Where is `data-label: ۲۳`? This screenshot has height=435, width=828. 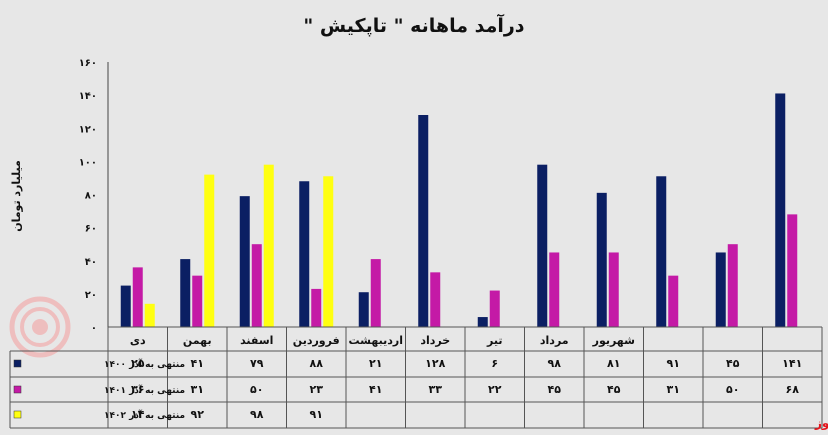 data-label: ۲۳ is located at coordinates (317, 389).